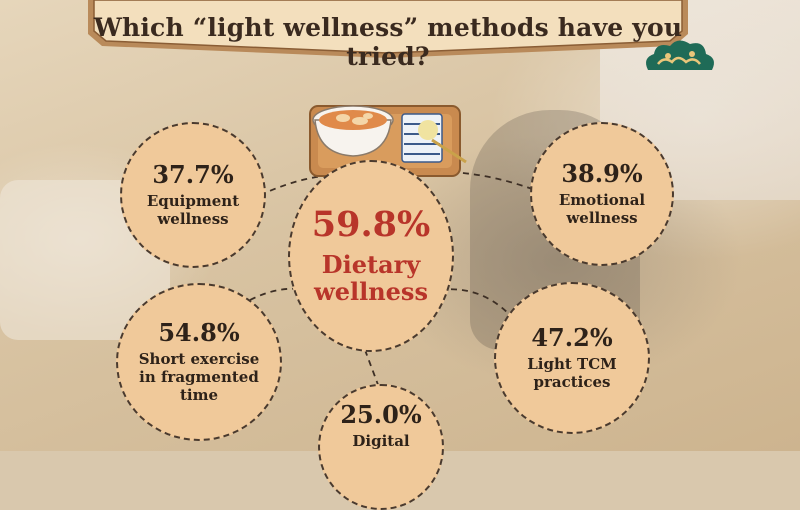  What do you see at coordinates (388, 141) in the screenshot?
I see `soup-bowl-illustration` at bounding box center [388, 141].